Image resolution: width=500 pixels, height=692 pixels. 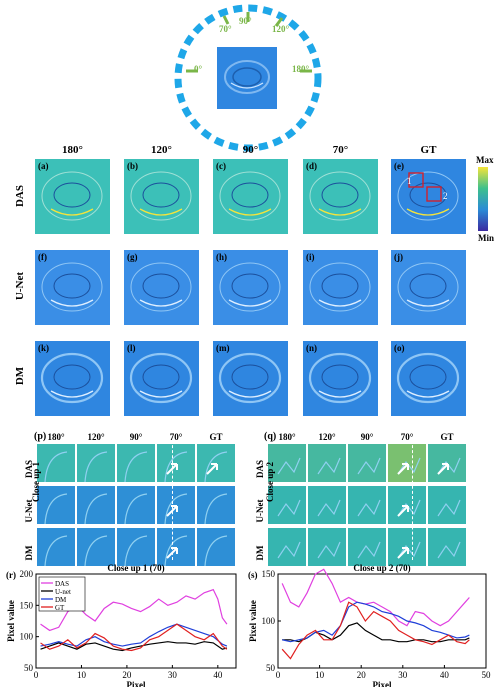 I want to click on angle-0-label: 0°, so click(x=198, y=69).